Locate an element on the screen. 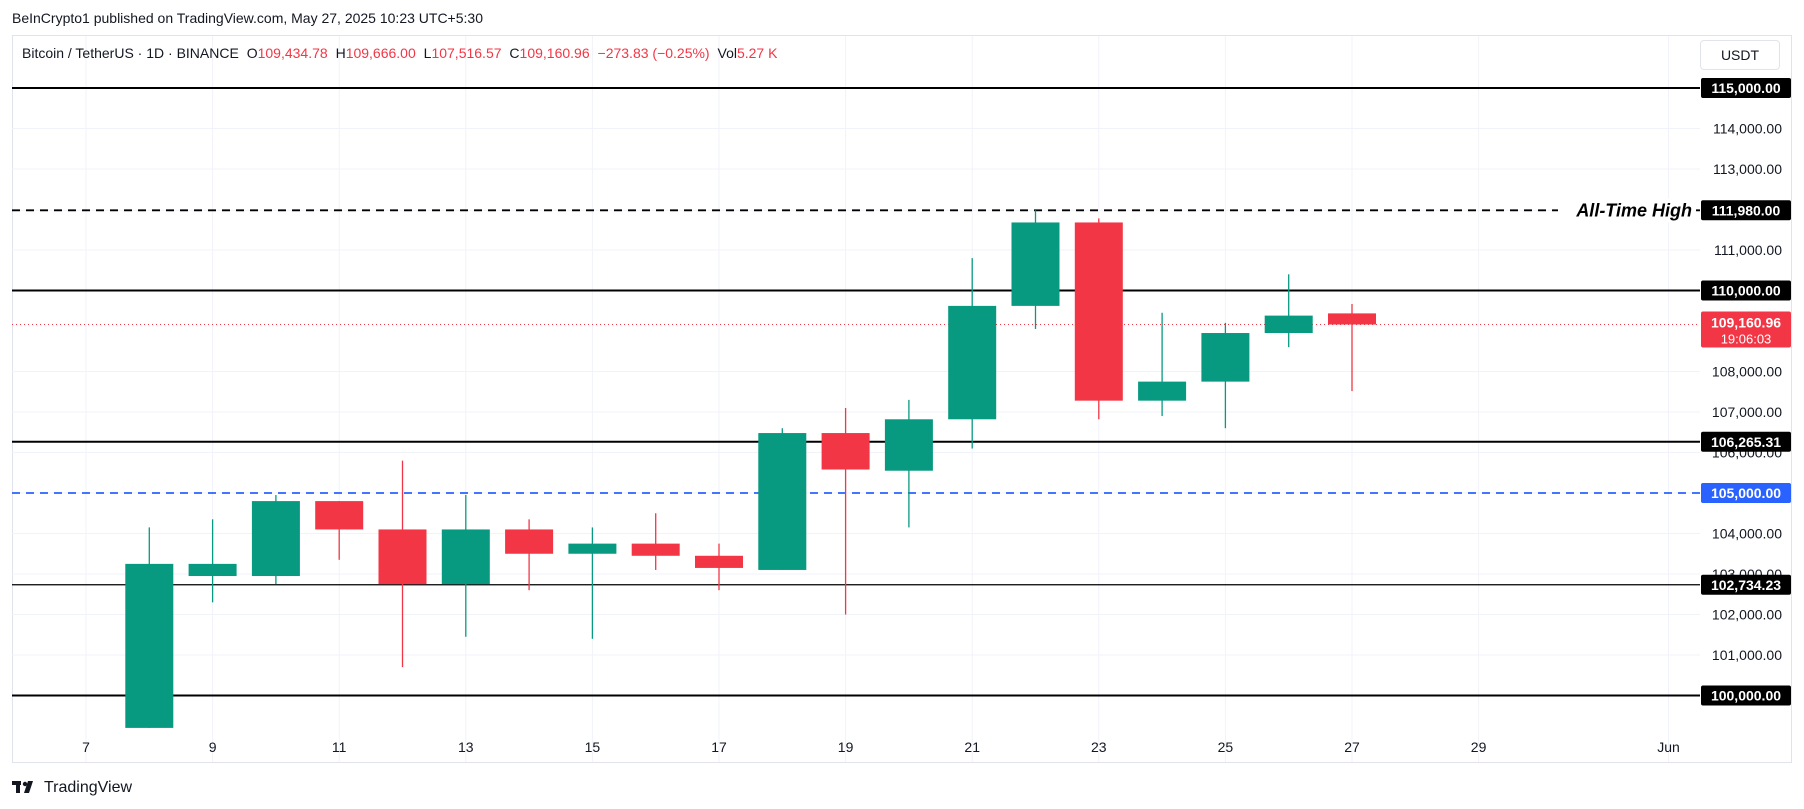 This screenshot has height=809, width=1804. close-label: C is located at coordinates (514, 53).